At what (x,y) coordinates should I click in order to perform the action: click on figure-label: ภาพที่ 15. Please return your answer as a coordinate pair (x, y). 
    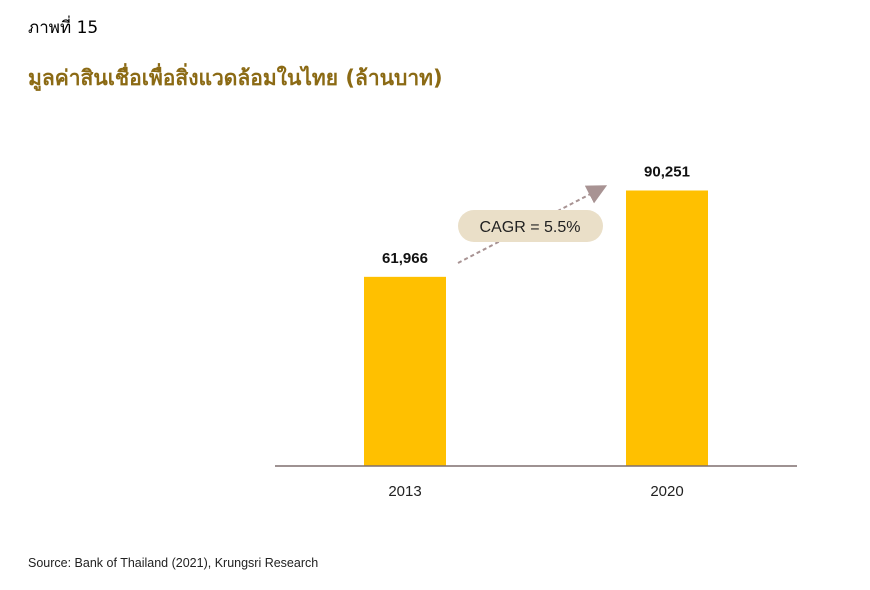
    Looking at the image, I should click on (63, 28).